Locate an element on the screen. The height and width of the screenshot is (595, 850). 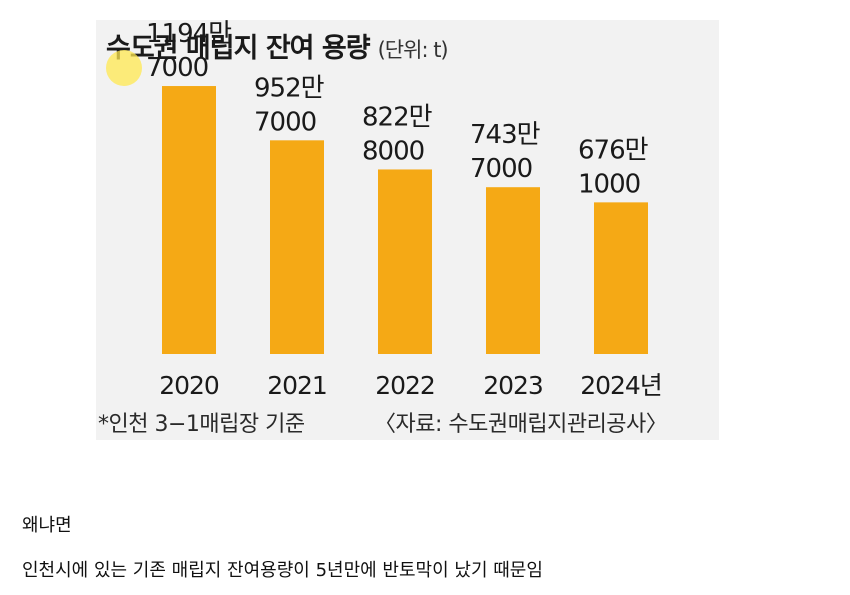
caption-line-1: 왜냐면 is located at coordinates (47, 525).